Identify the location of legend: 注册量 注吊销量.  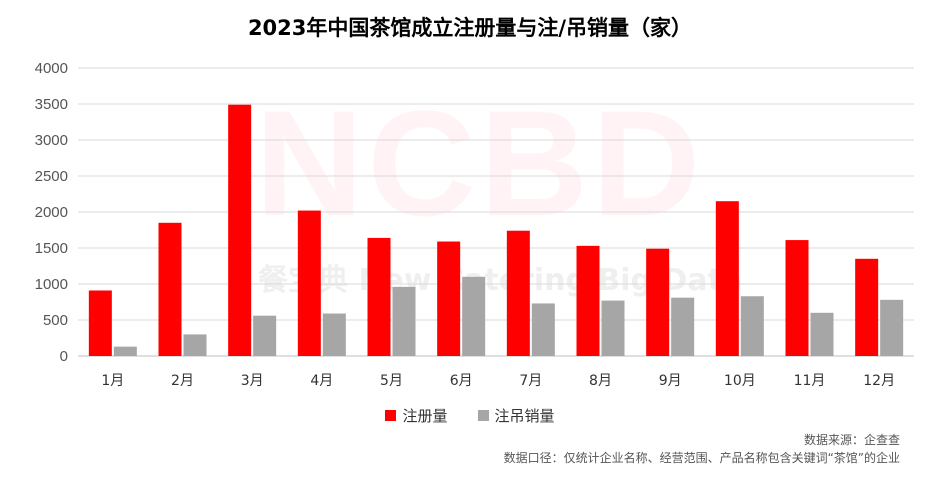
(470, 415).